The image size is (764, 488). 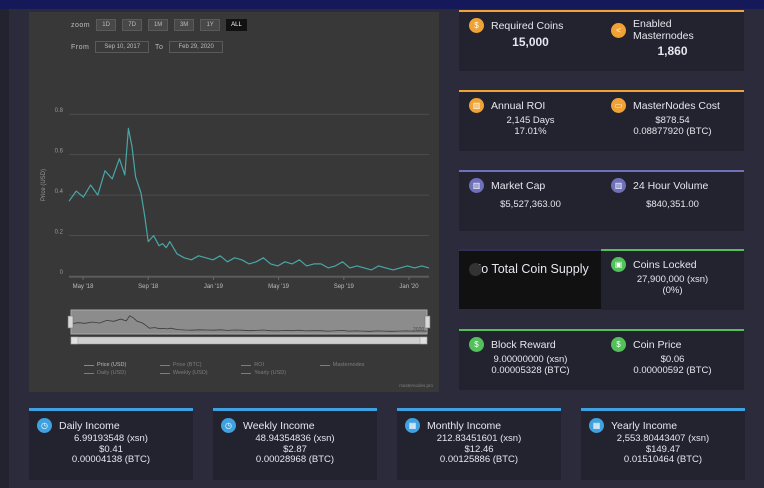 What do you see at coordinates (344, 287) in the screenshot?
I see `x-tick-label: Sep '19` at bounding box center [344, 287].